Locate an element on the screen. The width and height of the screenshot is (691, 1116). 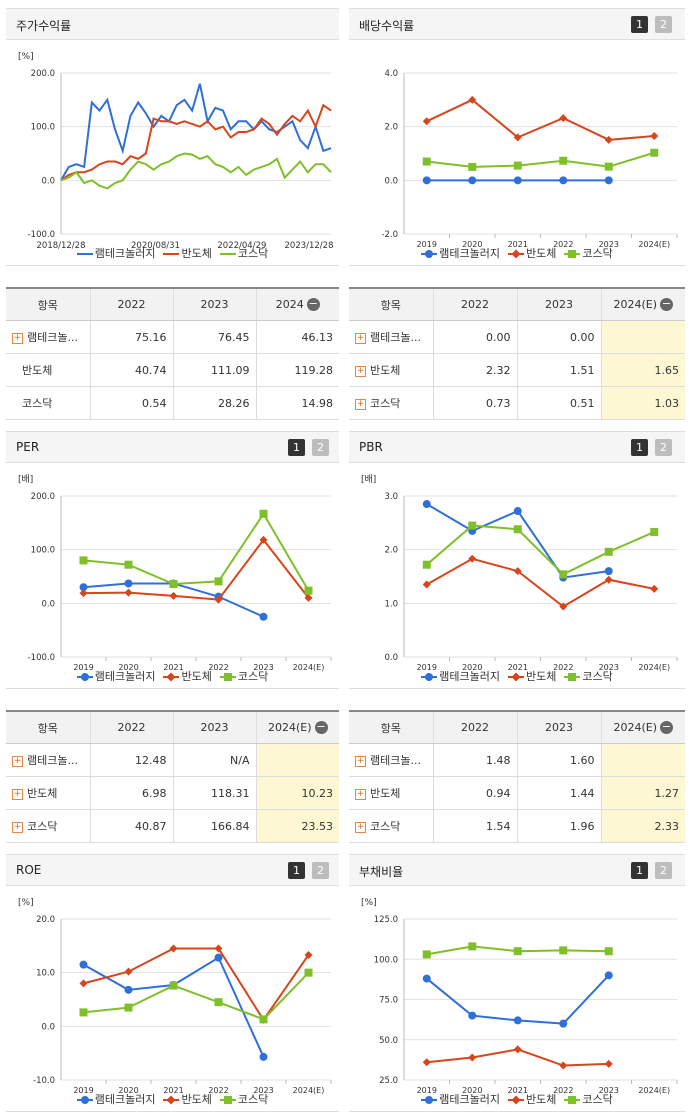
legend-label: 반도체 is located at coordinates (541, 676).